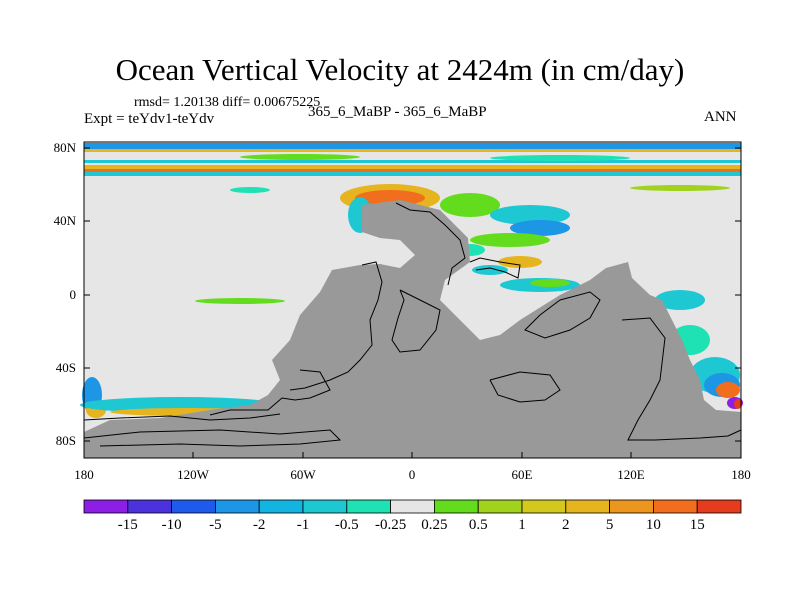 This screenshot has width=800, height=600. What do you see at coordinates (171, 525) in the screenshot?
I see `colorbar-label: -10` at bounding box center [171, 525].